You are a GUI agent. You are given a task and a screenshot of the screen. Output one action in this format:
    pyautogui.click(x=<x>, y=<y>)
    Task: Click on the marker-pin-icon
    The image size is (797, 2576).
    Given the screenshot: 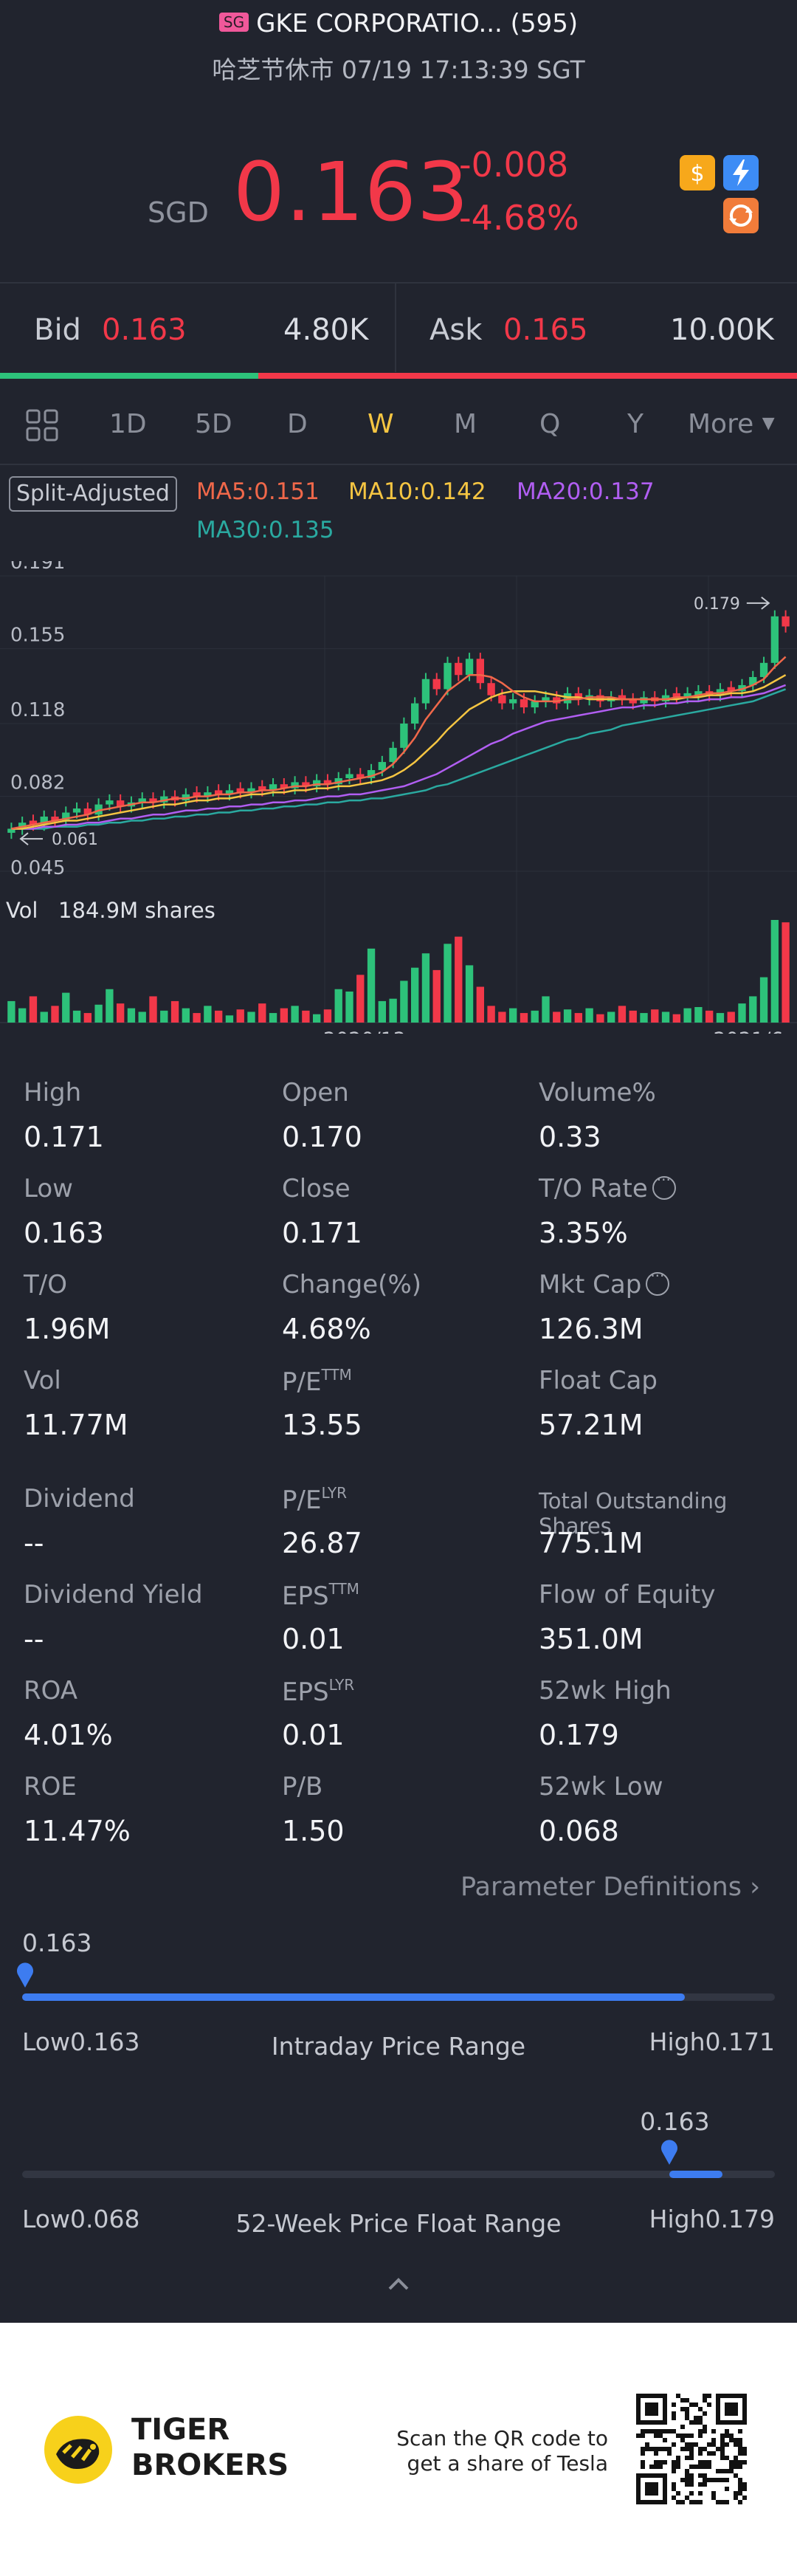 What is the action you would take?
    pyautogui.click(x=669, y=2154)
    